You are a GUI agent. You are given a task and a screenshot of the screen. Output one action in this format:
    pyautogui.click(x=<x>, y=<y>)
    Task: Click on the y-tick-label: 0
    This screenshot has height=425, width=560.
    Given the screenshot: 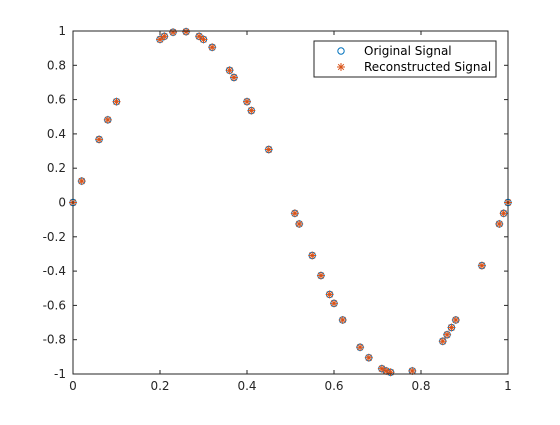 What is the action you would take?
    pyautogui.click(x=62, y=203)
    